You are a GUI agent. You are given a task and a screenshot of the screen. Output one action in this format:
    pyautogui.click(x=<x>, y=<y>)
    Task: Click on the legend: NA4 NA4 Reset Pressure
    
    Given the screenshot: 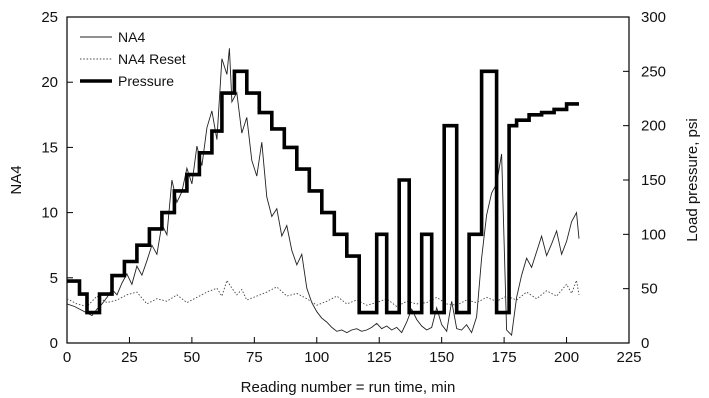 What is the action you would take?
    pyautogui.click(x=133, y=59)
    